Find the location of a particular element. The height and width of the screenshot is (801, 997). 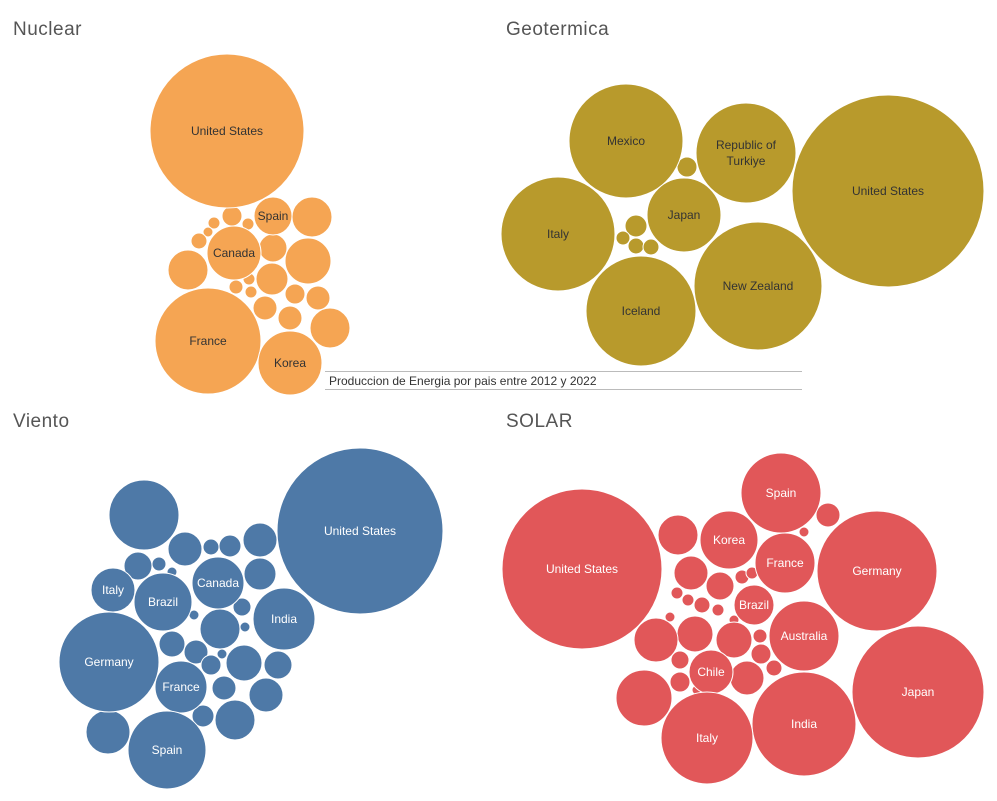

bubble-iceland is located at coordinates (641, 311).